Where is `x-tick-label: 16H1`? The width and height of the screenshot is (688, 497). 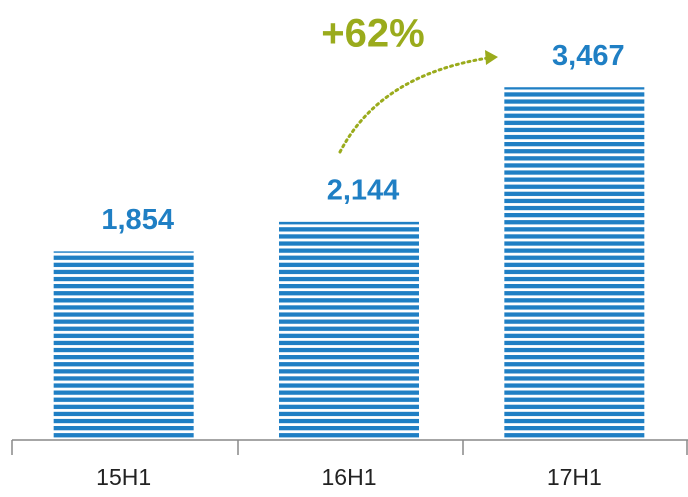 x-tick-label: 16H1 is located at coordinates (349, 477).